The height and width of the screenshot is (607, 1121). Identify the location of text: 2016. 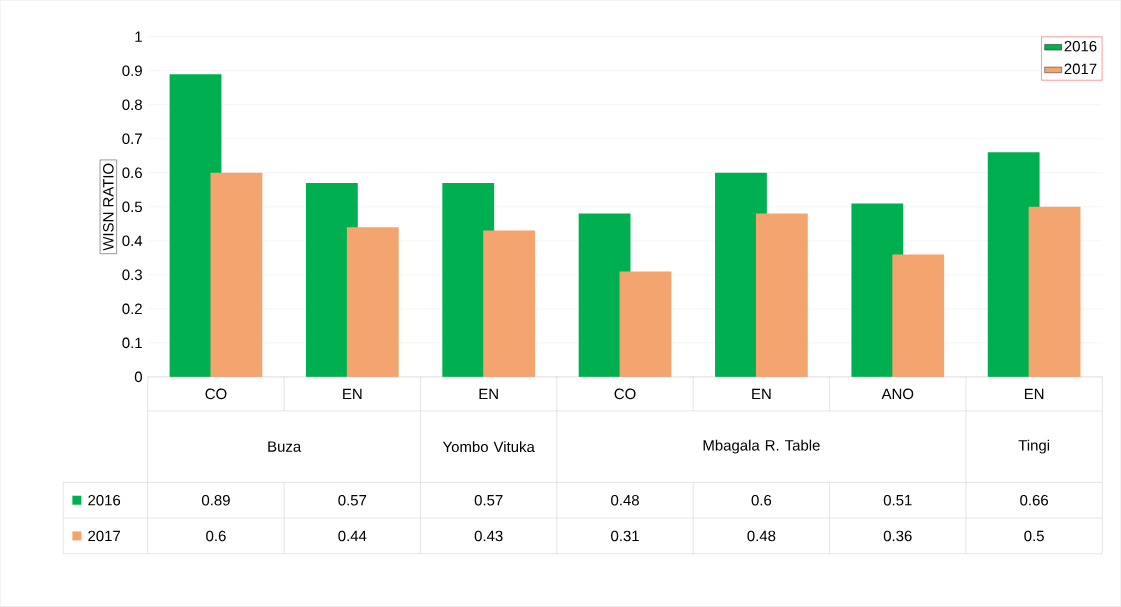
(104, 500).